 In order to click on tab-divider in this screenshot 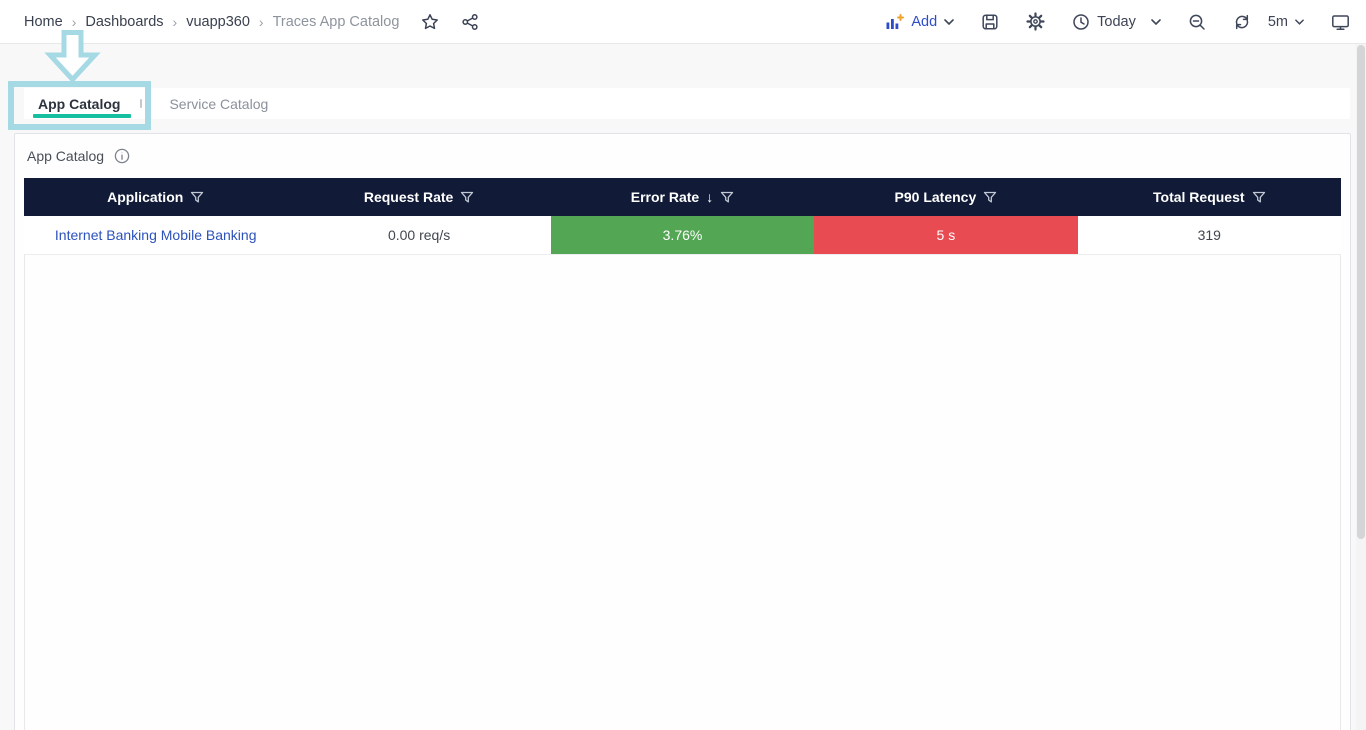, I will do `click(141, 103)`.